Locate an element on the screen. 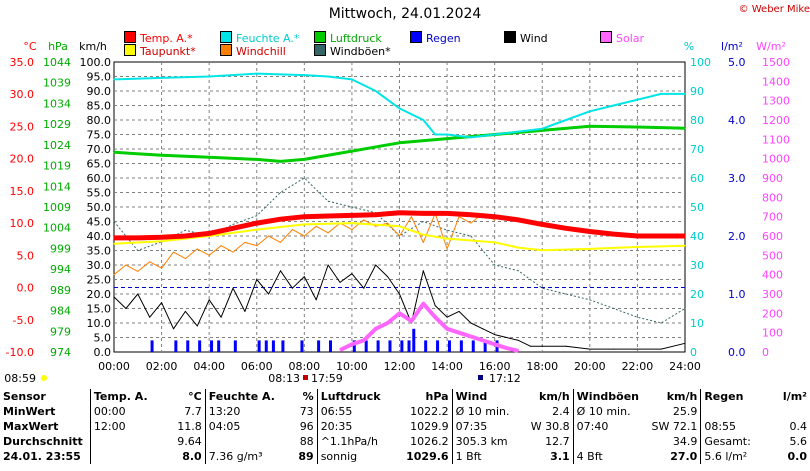 Image resolution: width=810 pixels, height=471 pixels. wind-tick-label: 35.0 is located at coordinates (99, 251).